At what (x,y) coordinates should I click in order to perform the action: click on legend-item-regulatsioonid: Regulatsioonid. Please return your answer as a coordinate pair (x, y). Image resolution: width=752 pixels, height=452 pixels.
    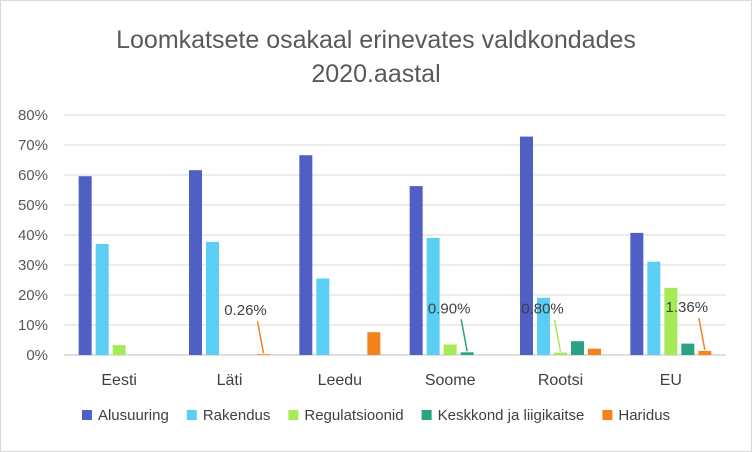
    Looking at the image, I should click on (346, 415).